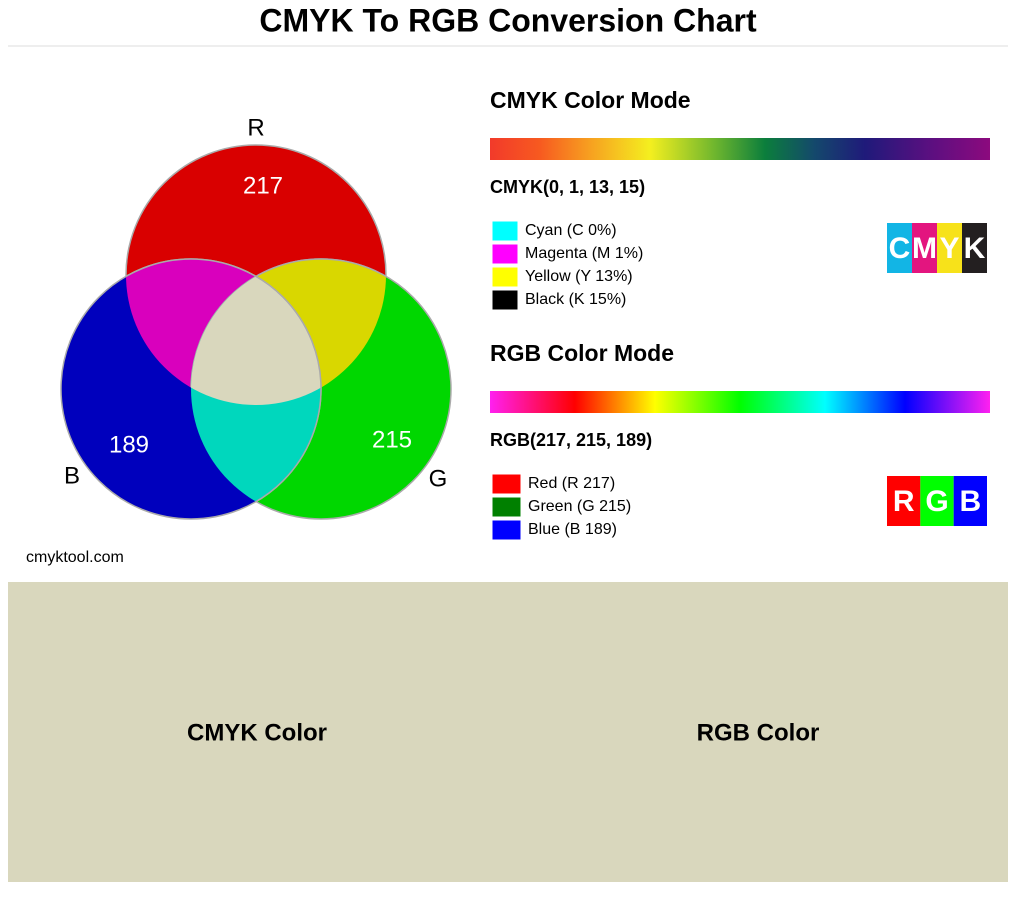  Describe the element at coordinates (740, 149) in the screenshot. I see `cmyk-gradient` at that location.